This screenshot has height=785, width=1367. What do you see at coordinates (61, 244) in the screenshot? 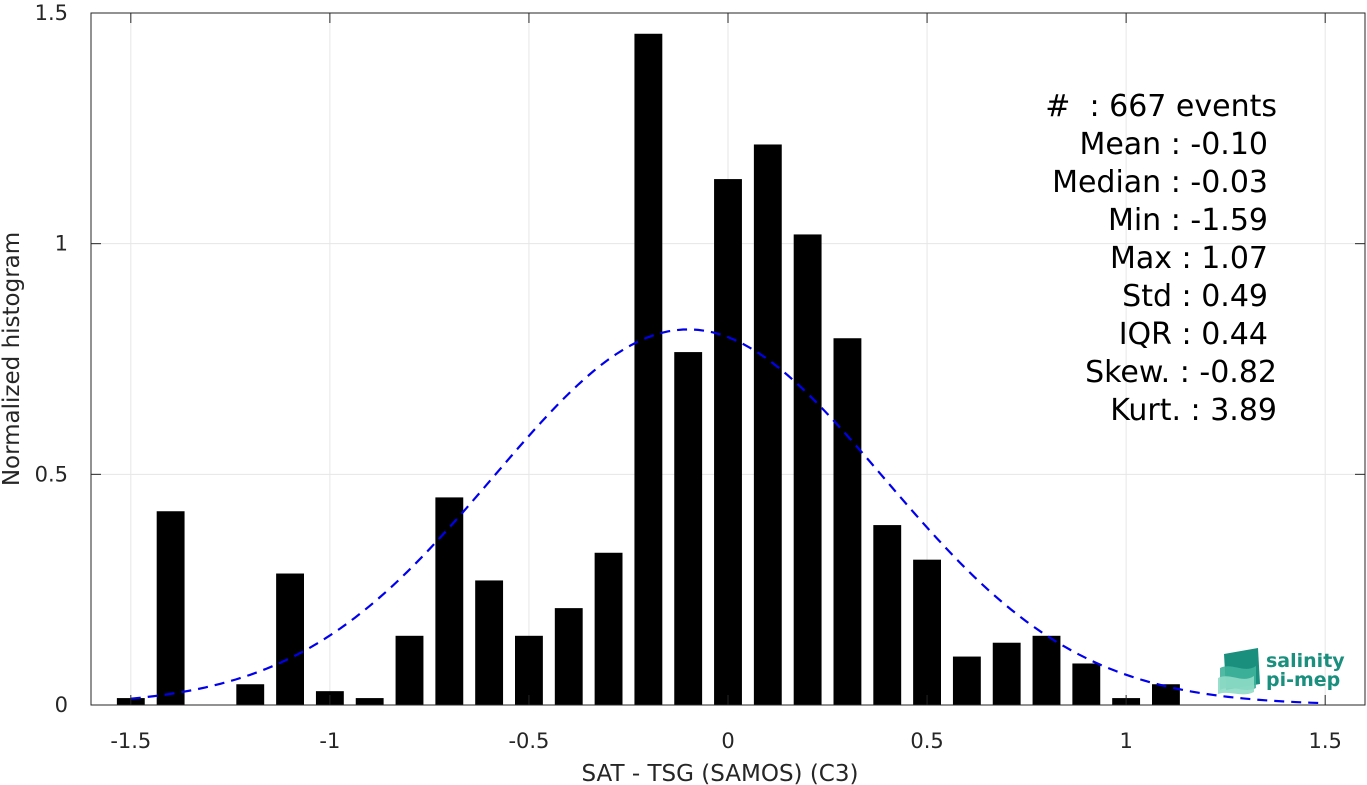
I see `y-tick-label: 1` at bounding box center [61, 244].